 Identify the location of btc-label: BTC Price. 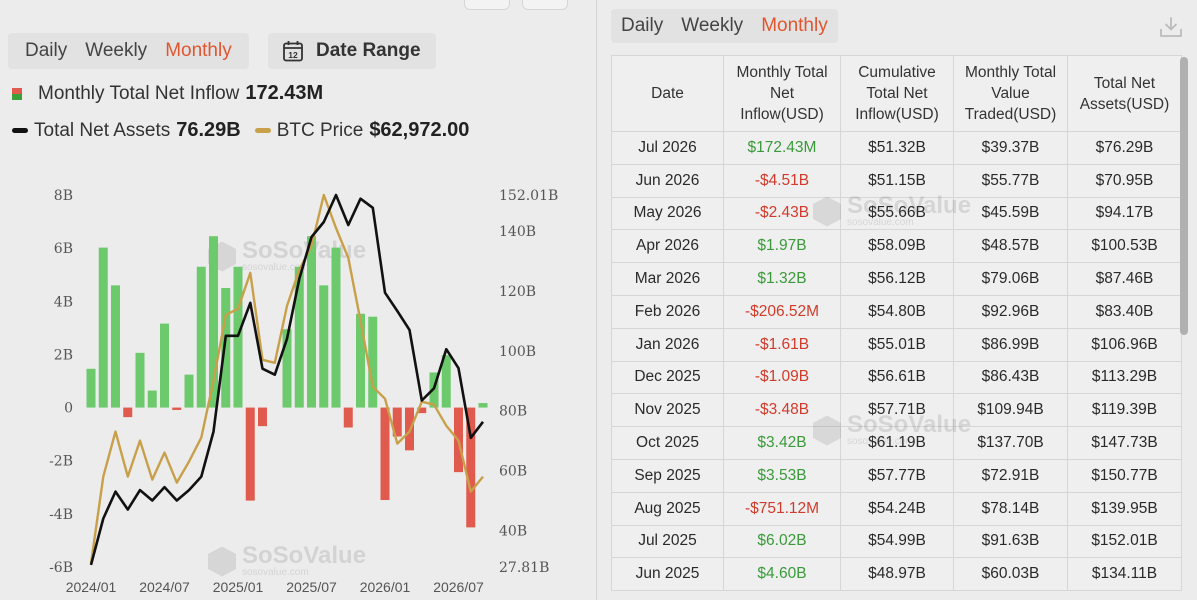
(320, 130).